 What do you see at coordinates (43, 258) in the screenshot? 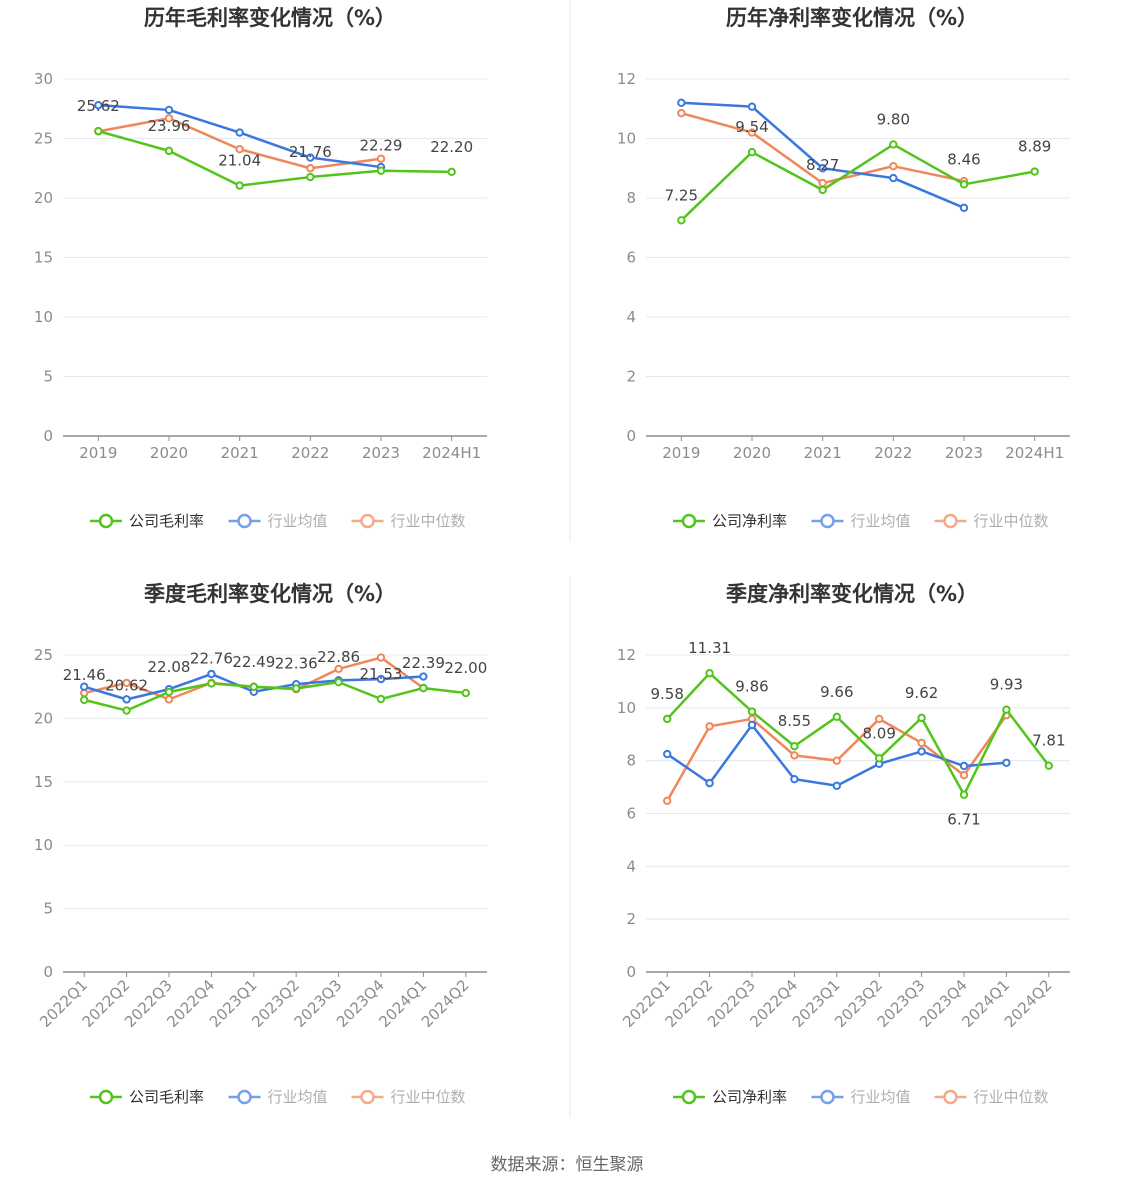
I see `y-tick-label: 15` at bounding box center [43, 258].